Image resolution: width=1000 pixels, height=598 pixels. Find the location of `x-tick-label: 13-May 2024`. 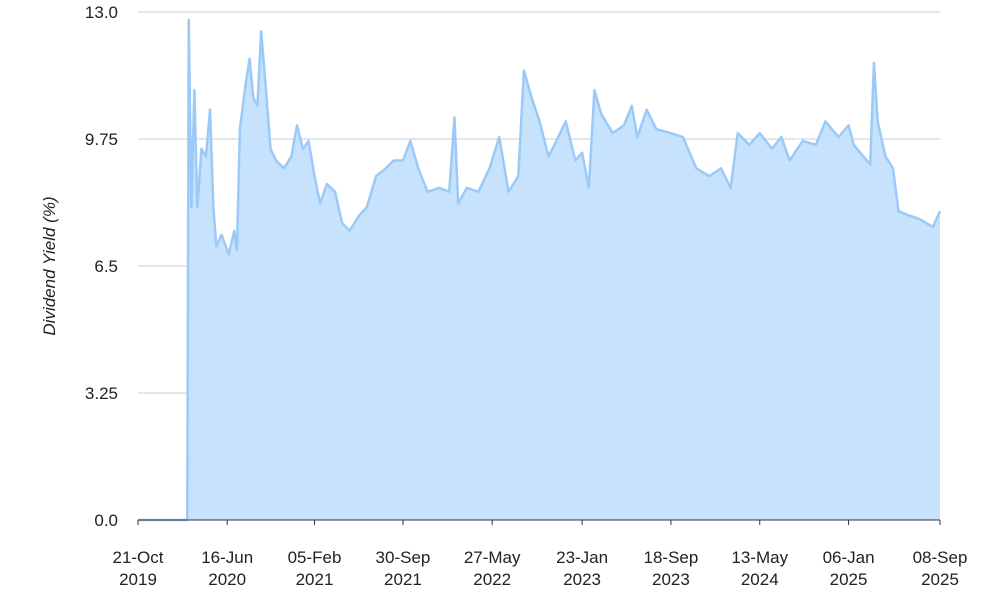

x-tick-label: 13-May 2024 is located at coordinates (759, 568).